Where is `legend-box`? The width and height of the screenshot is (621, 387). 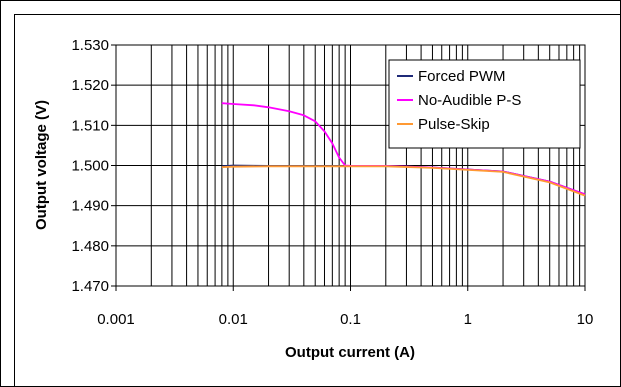
legend-box is located at coordinates (484, 104).